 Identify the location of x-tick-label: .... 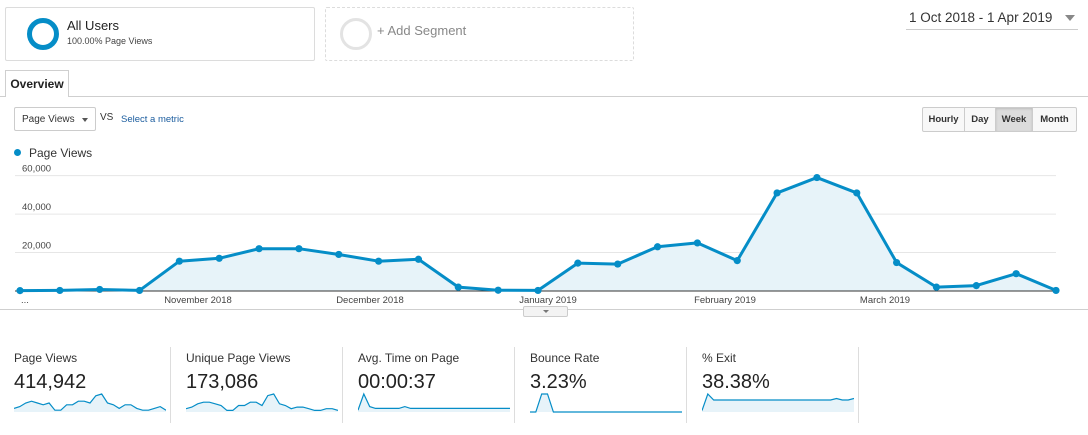
(25, 300).